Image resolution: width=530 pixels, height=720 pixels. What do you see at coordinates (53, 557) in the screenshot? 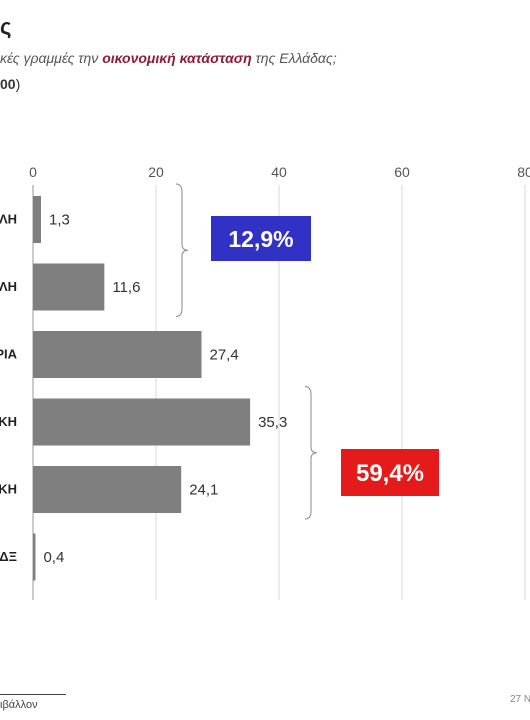
I see `data-label: 0,4` at bounding box center [53, 557].